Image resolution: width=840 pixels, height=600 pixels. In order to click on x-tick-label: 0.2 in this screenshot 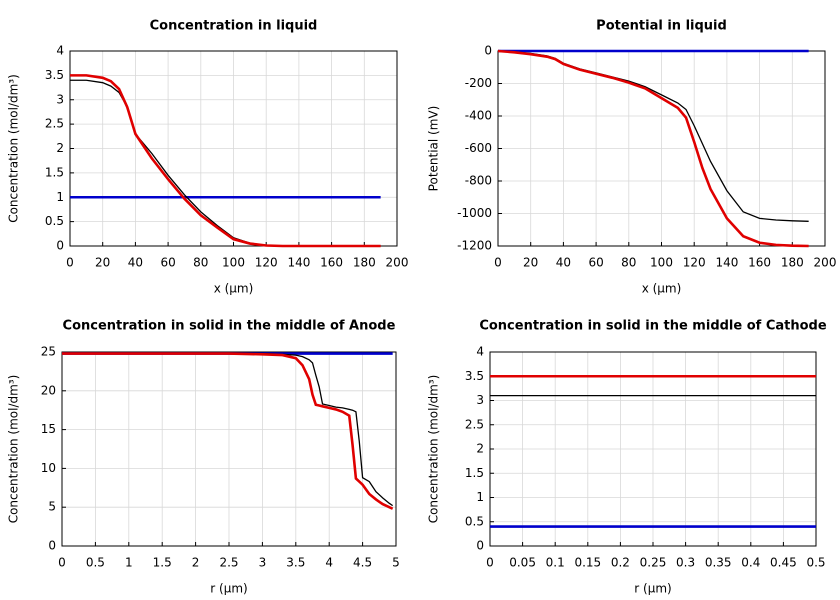, I will do `click(620, 563)`.